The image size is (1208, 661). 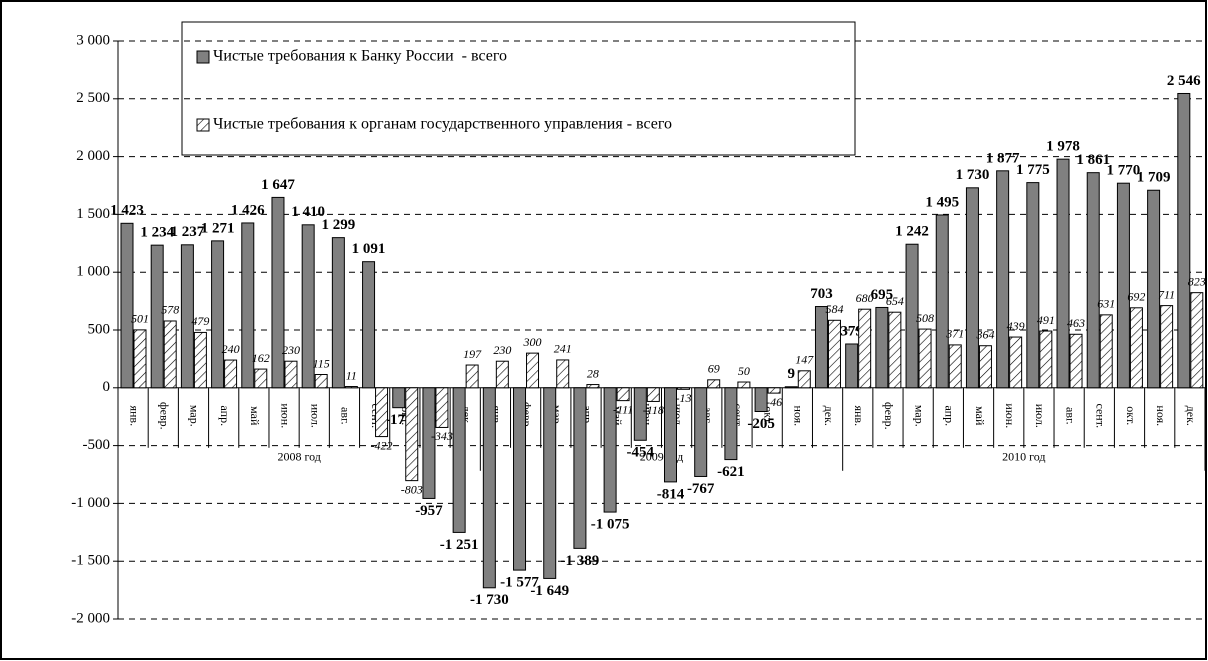 What do you see at coordinates (93, 98) in the screenshot?
I see `y-tick-label: 2 500` at bounding box center [93, 98].